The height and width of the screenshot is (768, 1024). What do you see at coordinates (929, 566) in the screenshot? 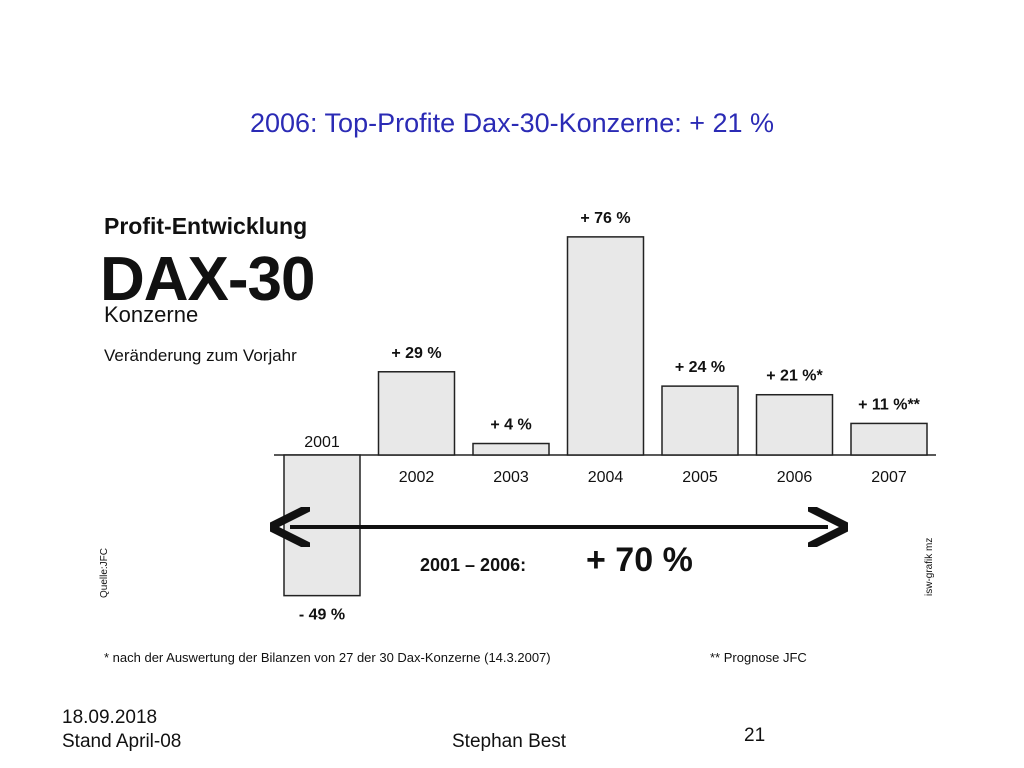
I see `credit-label: isw-grafik mz` at bounding box center [929, 566].